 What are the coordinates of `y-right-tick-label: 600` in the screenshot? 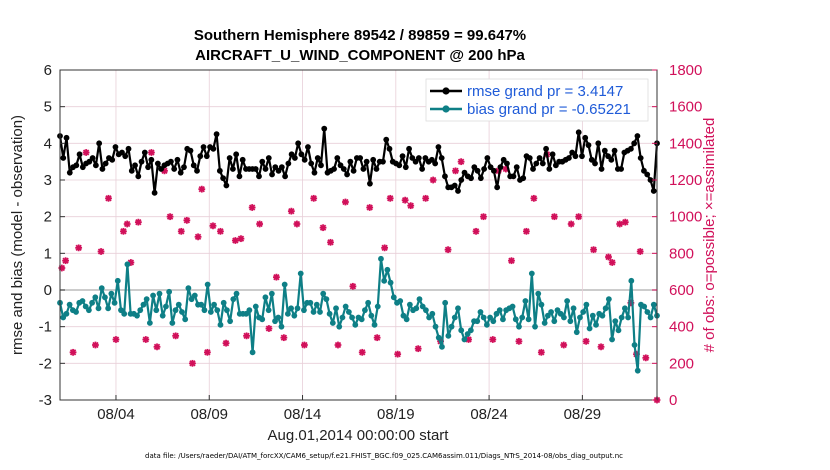 It's located at (681, 290).